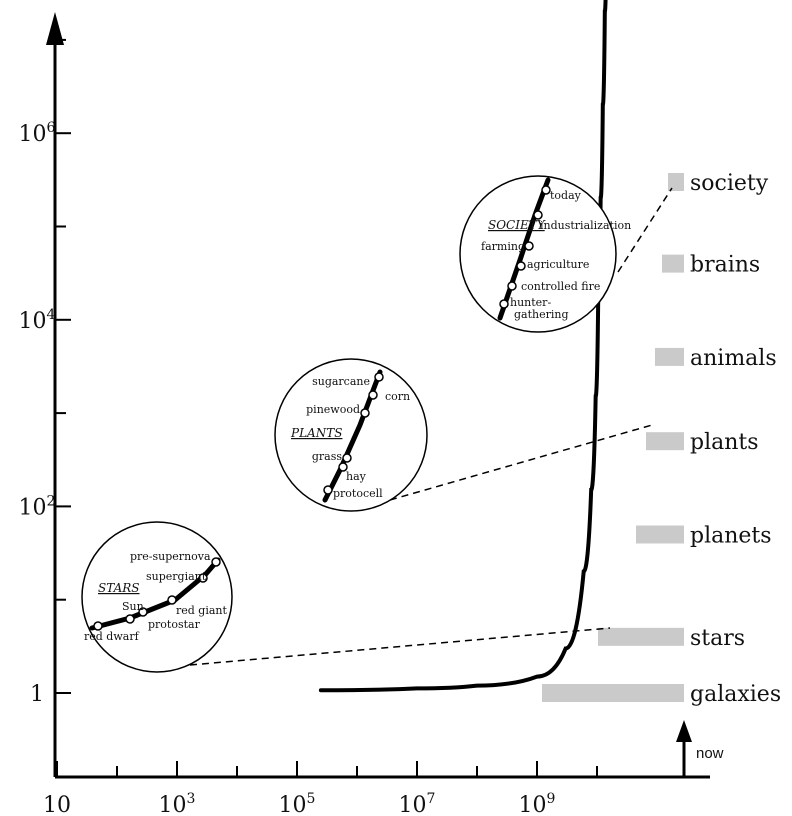 The image size is (792, 816). Describe the element at coordinates (503, 246) in the screenshot. I see `inset-point-label: farming` at that location.